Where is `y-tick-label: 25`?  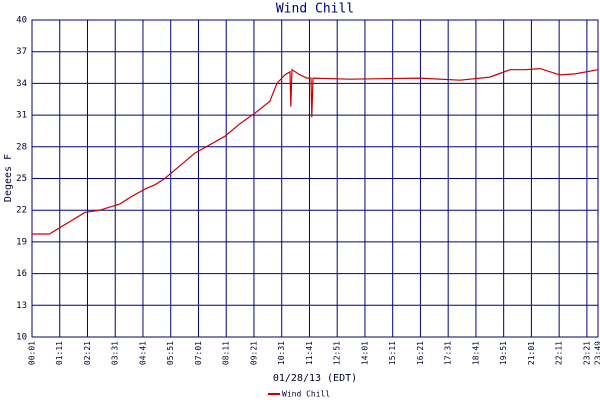 y-tick-label: 25 is located at coordinates (21, 179).